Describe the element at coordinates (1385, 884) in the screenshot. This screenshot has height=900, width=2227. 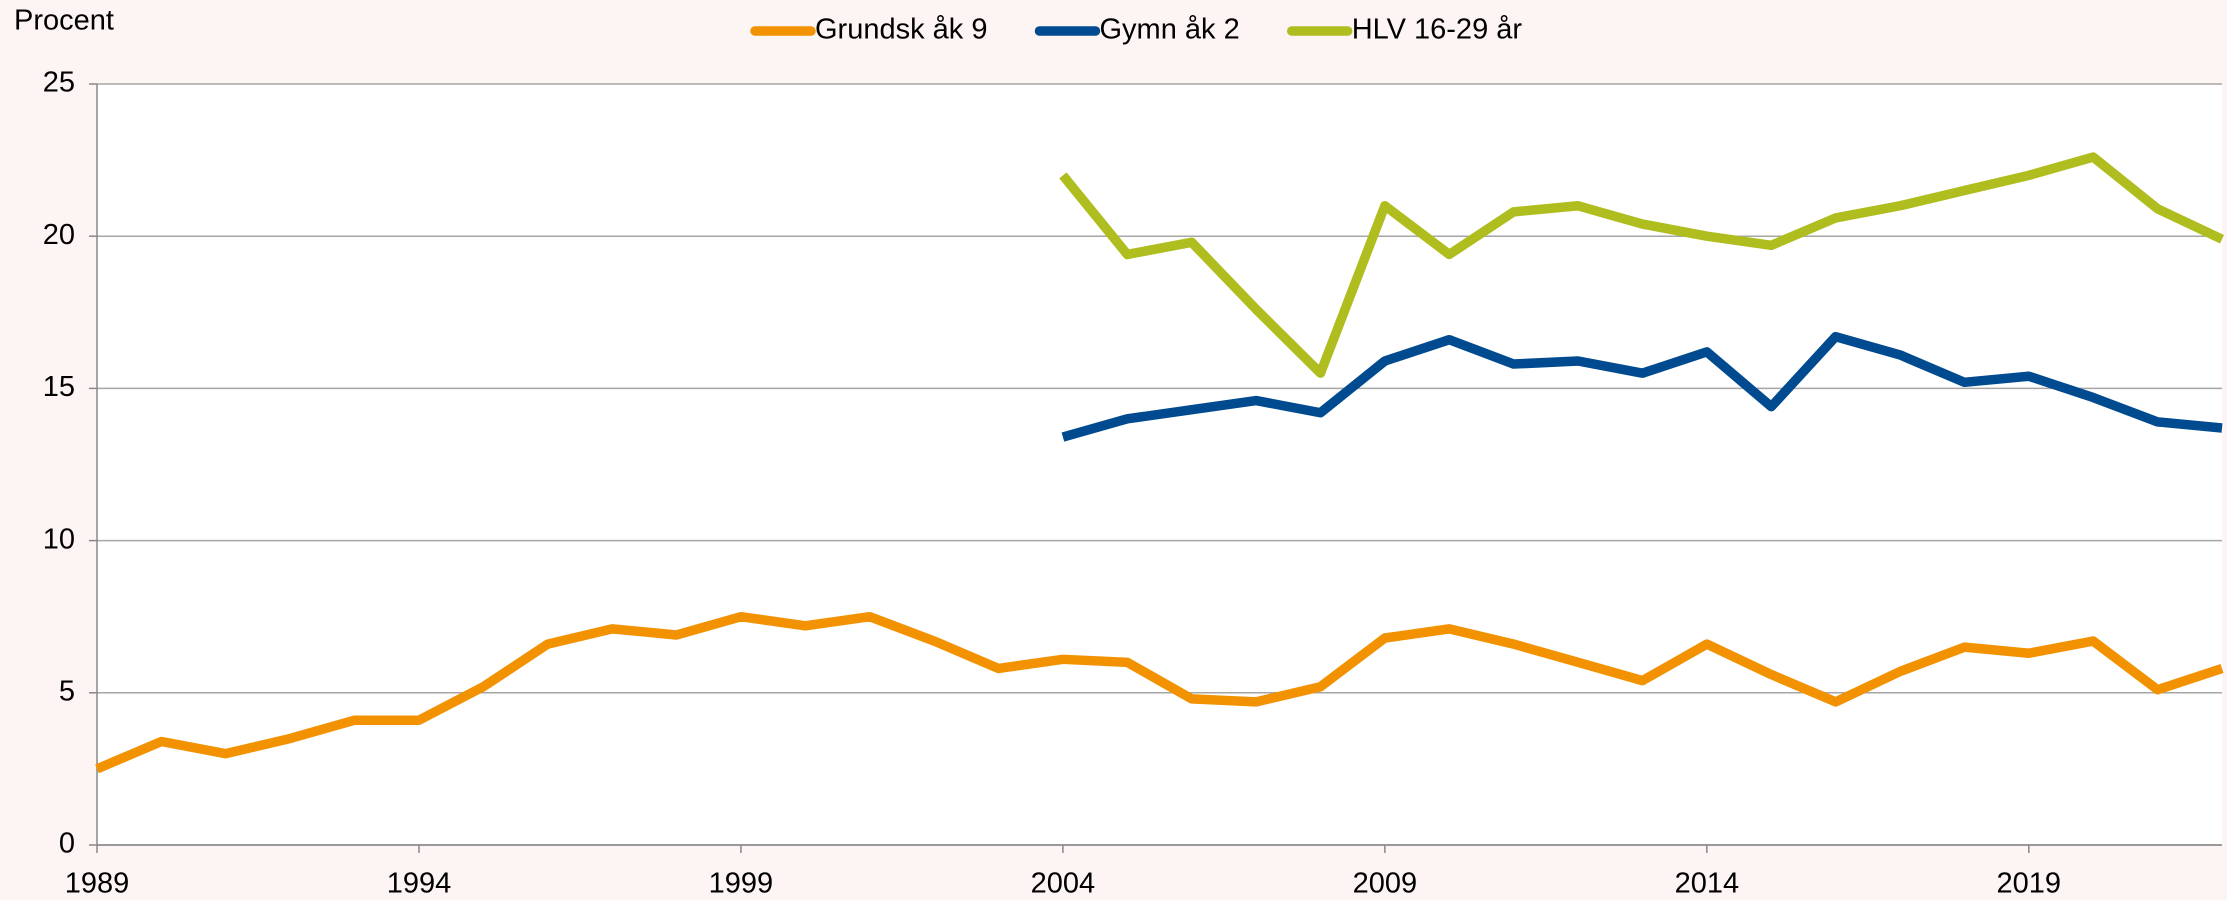
I see `x-tick-label: 2009` at that location.